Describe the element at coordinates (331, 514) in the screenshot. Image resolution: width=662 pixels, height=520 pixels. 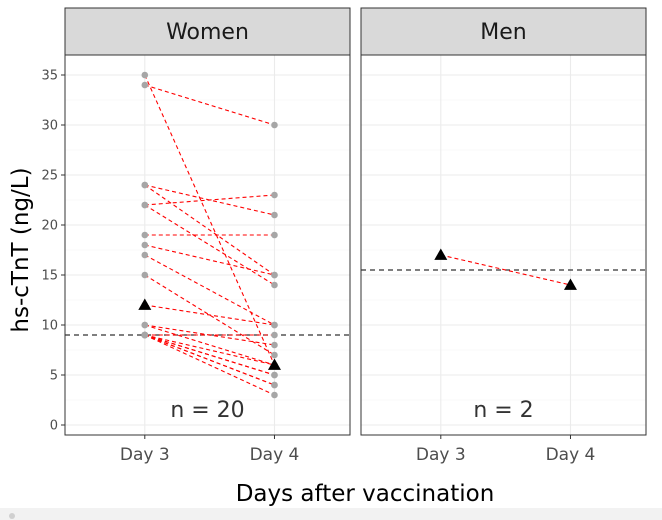
I see `footer-bar` at that location.